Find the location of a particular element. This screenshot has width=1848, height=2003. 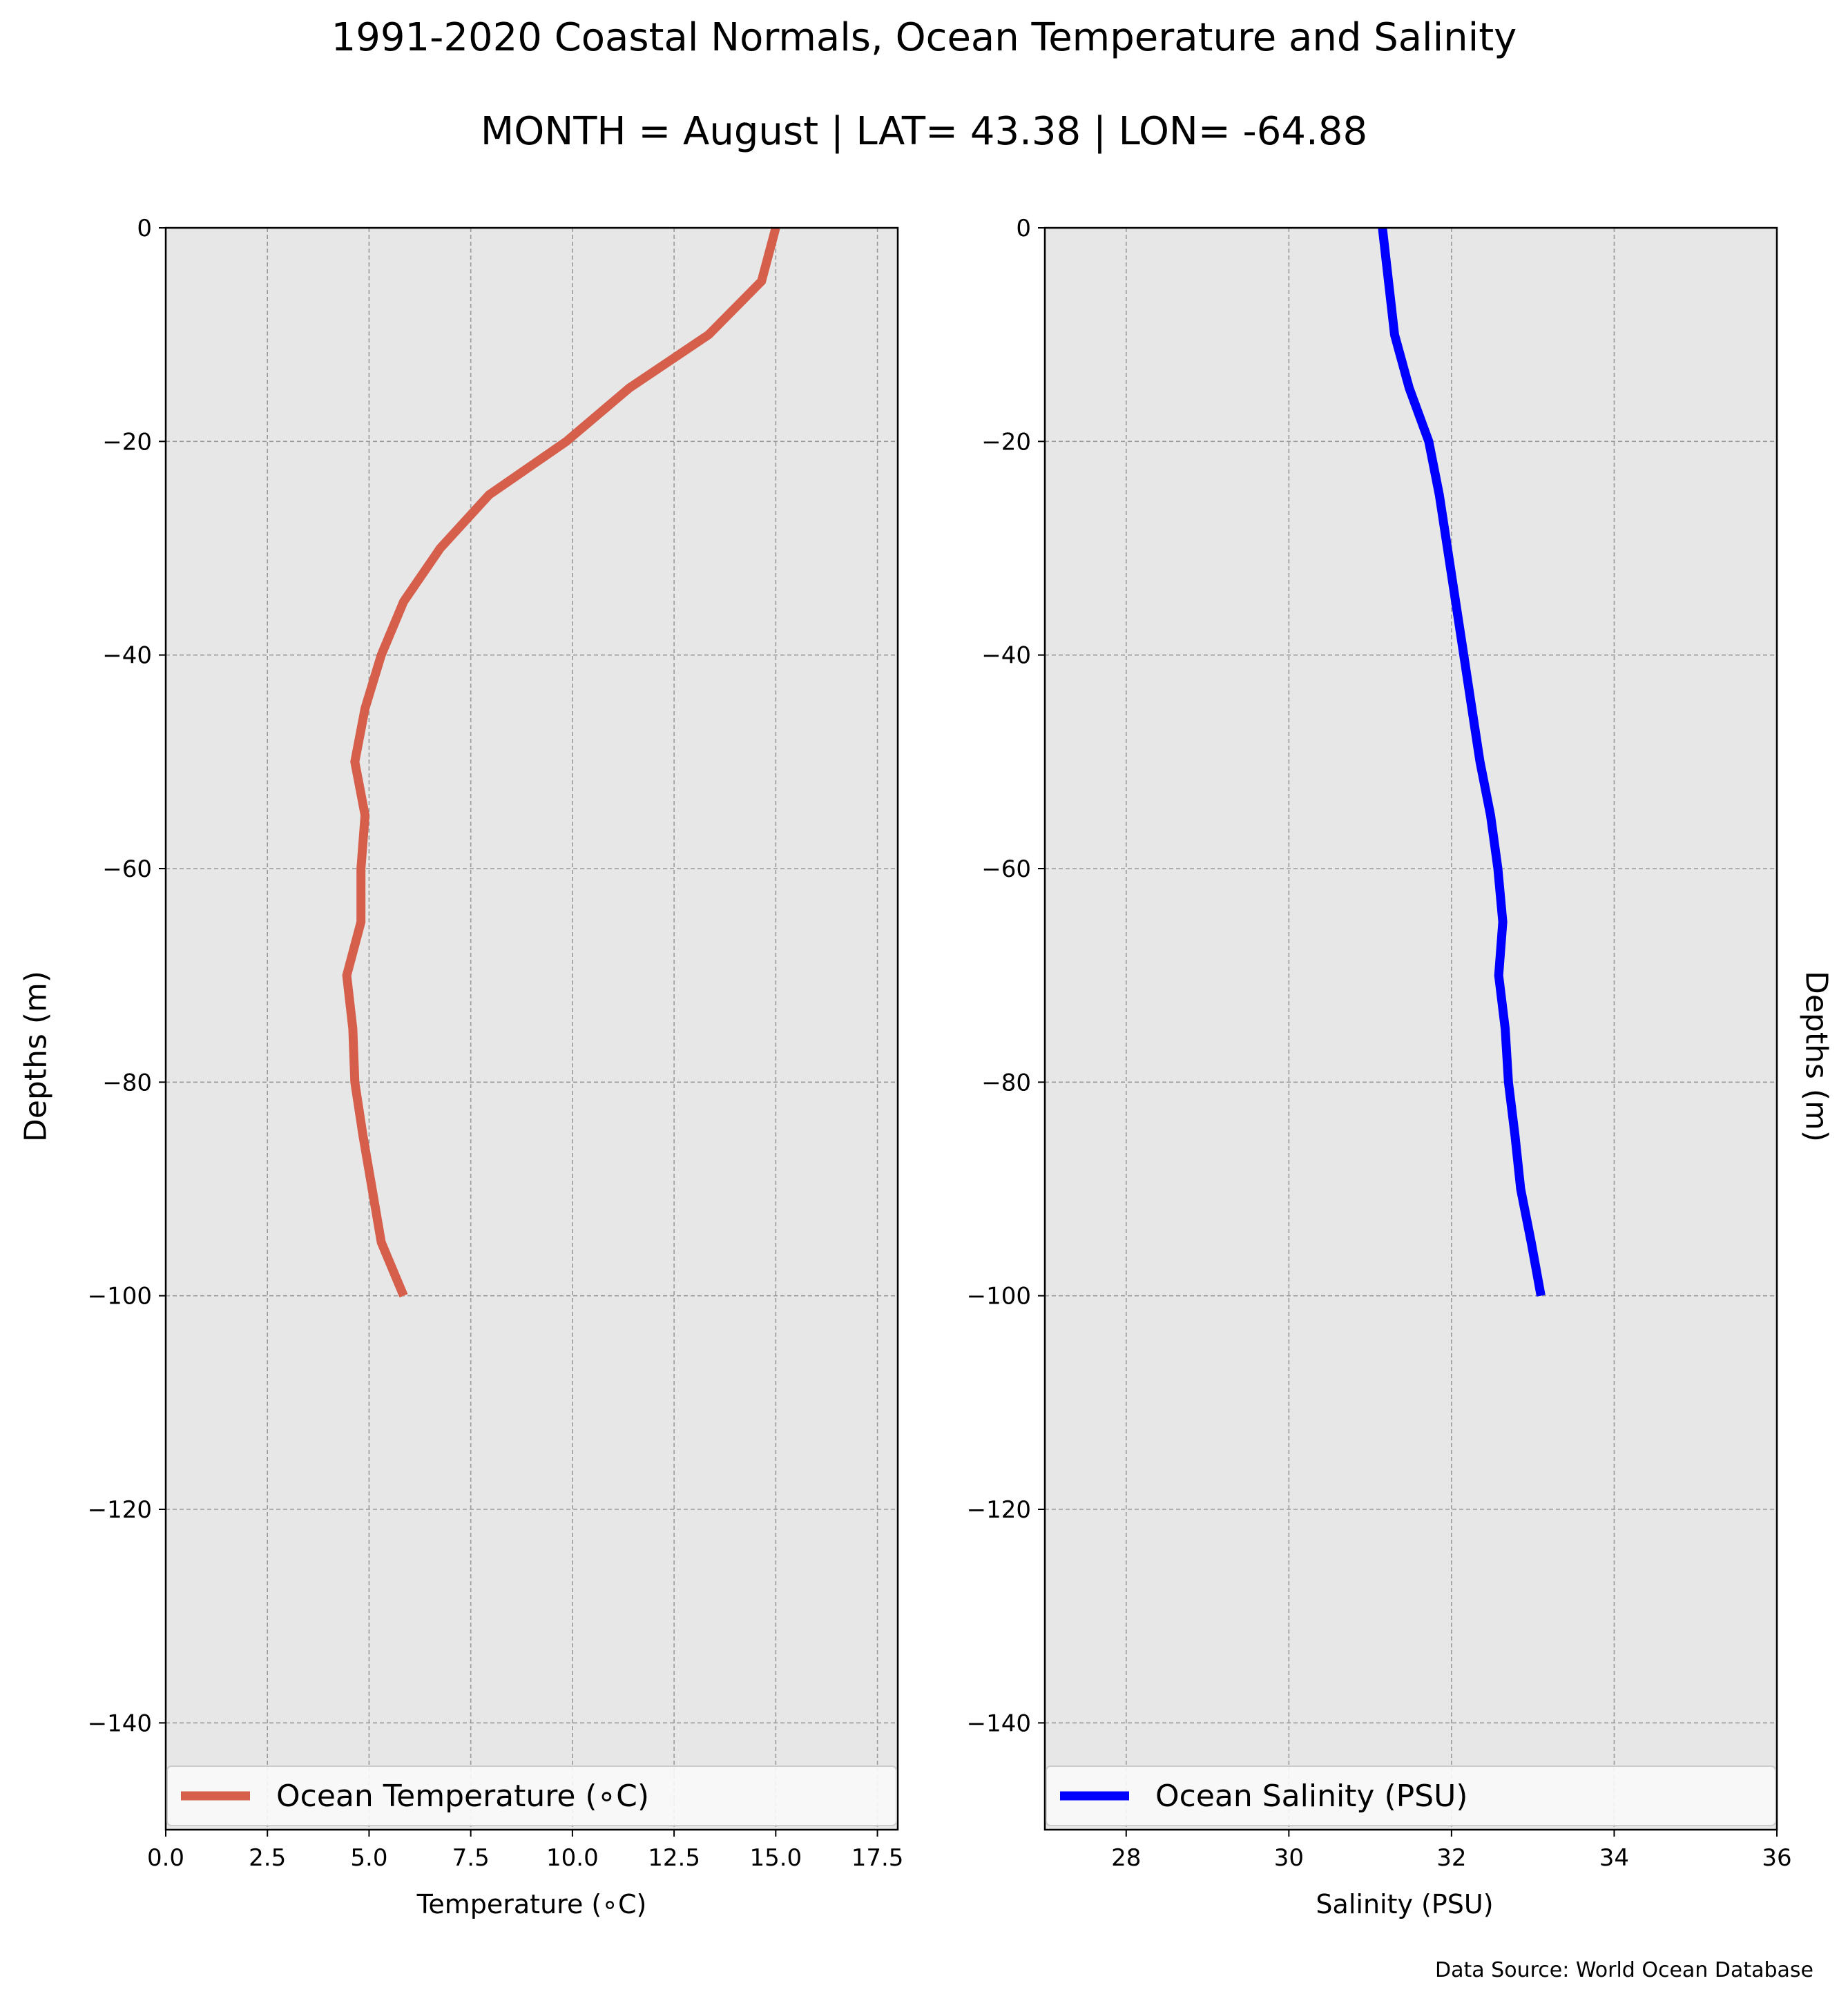

temperature-x-tick-label: 17.5 is located at coordinates (877, 1858).